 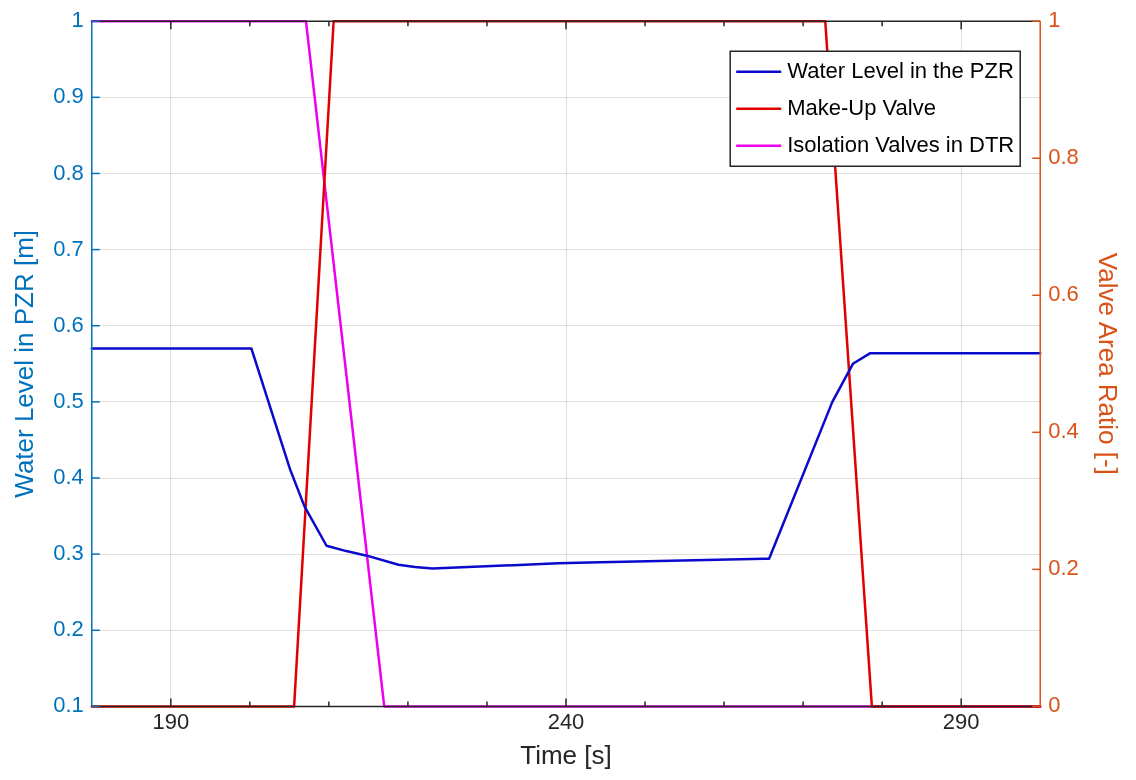 I want to click on y2-axis-title: Valve Area Ratio [-], so click(x=1108, y=363).